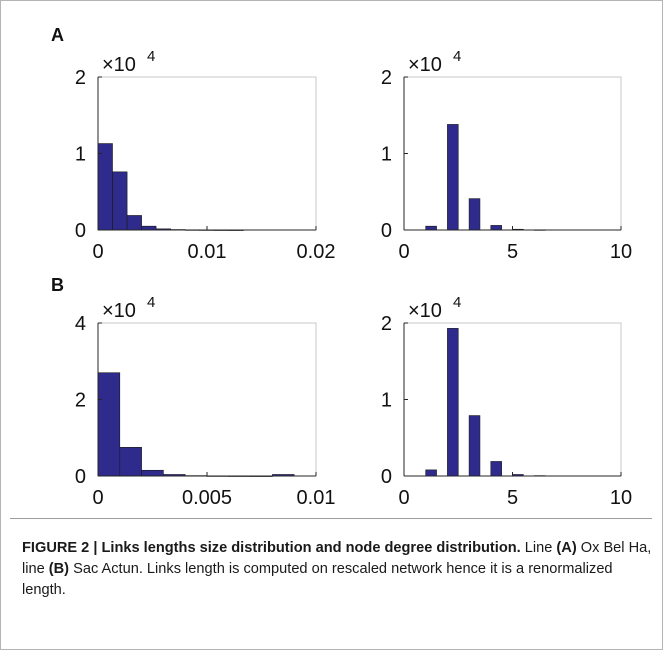 This screenshot has width=670, height=657. Describe the element at coordinates (316, 252) in the screenshot. I see `x-tick-label: 0.02` at that location.